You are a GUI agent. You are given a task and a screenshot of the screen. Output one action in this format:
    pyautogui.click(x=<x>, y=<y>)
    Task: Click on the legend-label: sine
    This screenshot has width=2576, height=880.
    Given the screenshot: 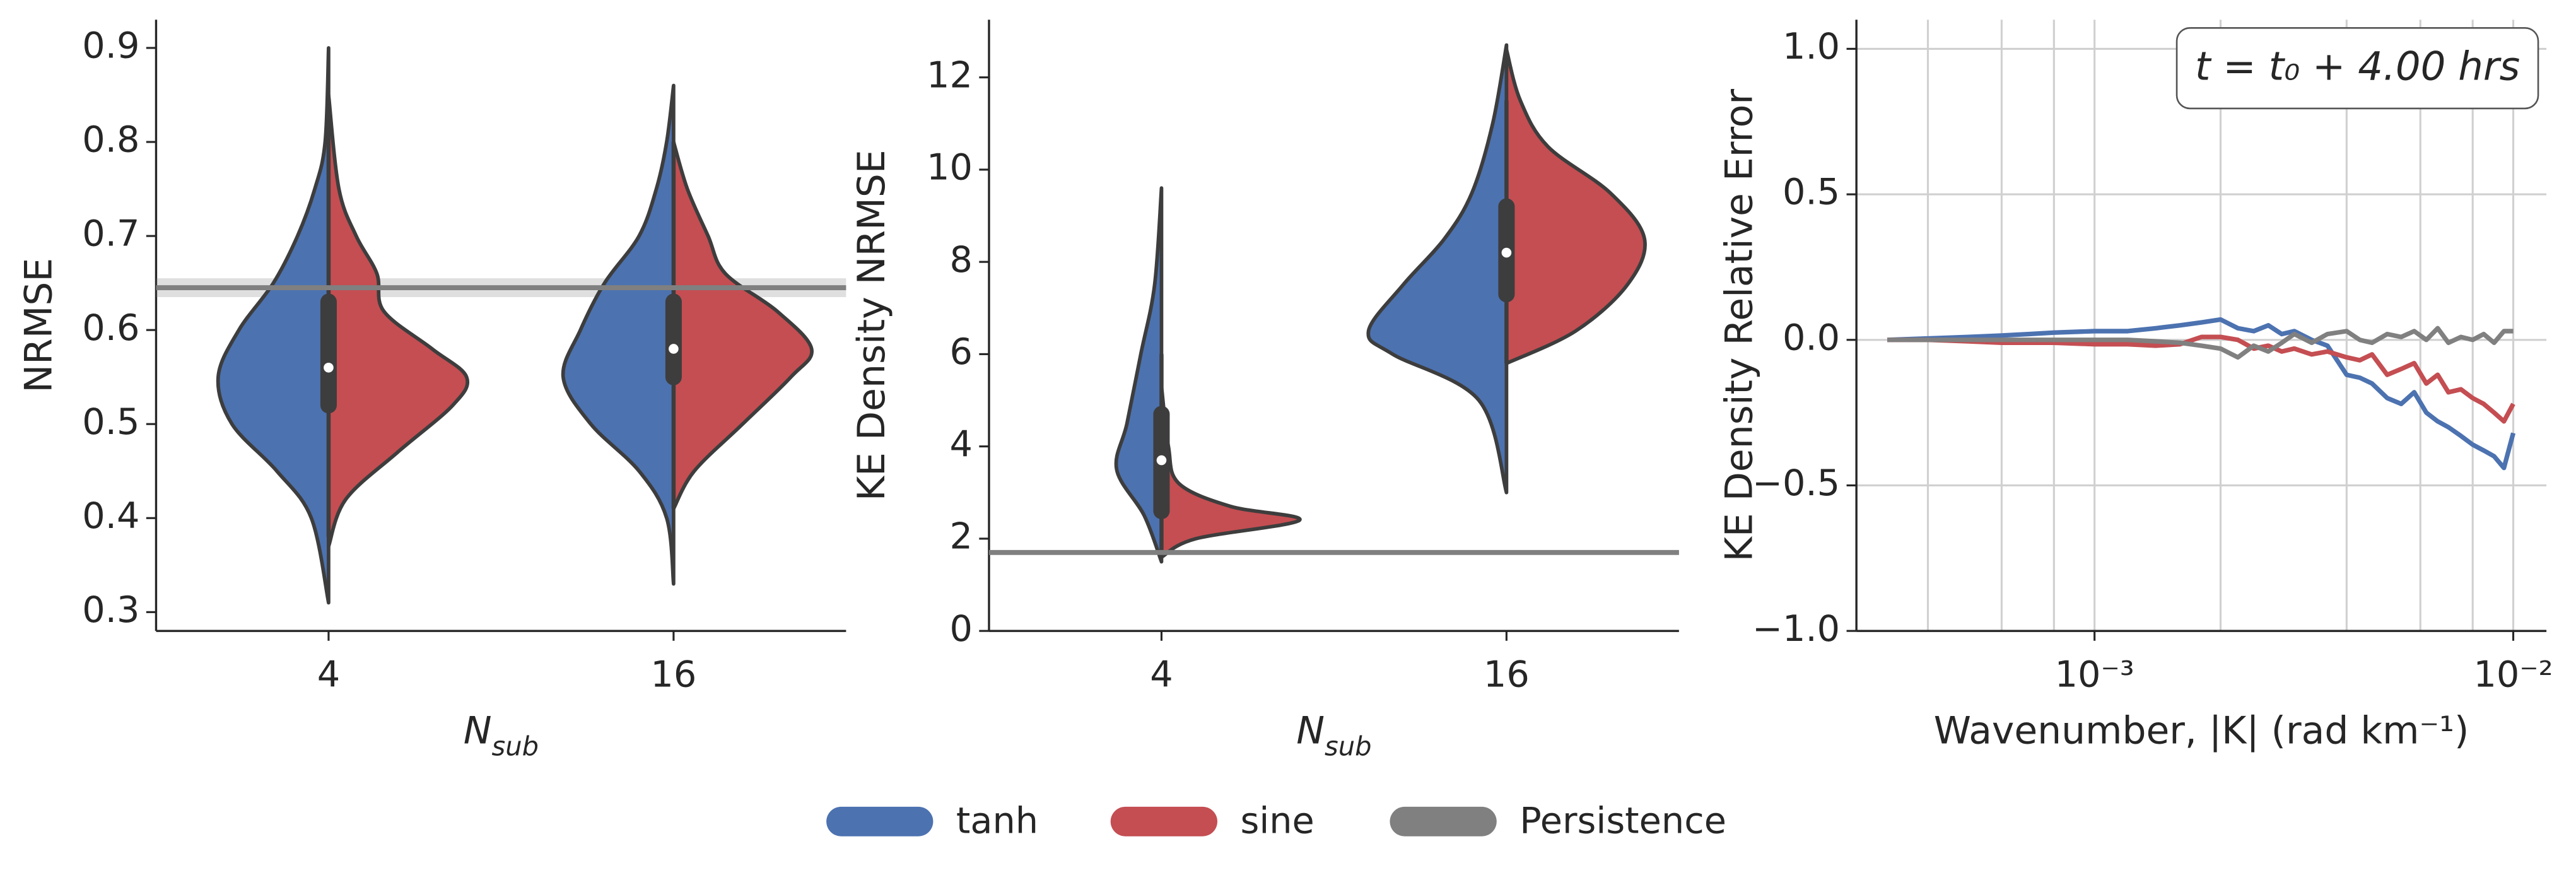 What is the action you would take?
    pyautogui.click(x=1277, y=821)
    